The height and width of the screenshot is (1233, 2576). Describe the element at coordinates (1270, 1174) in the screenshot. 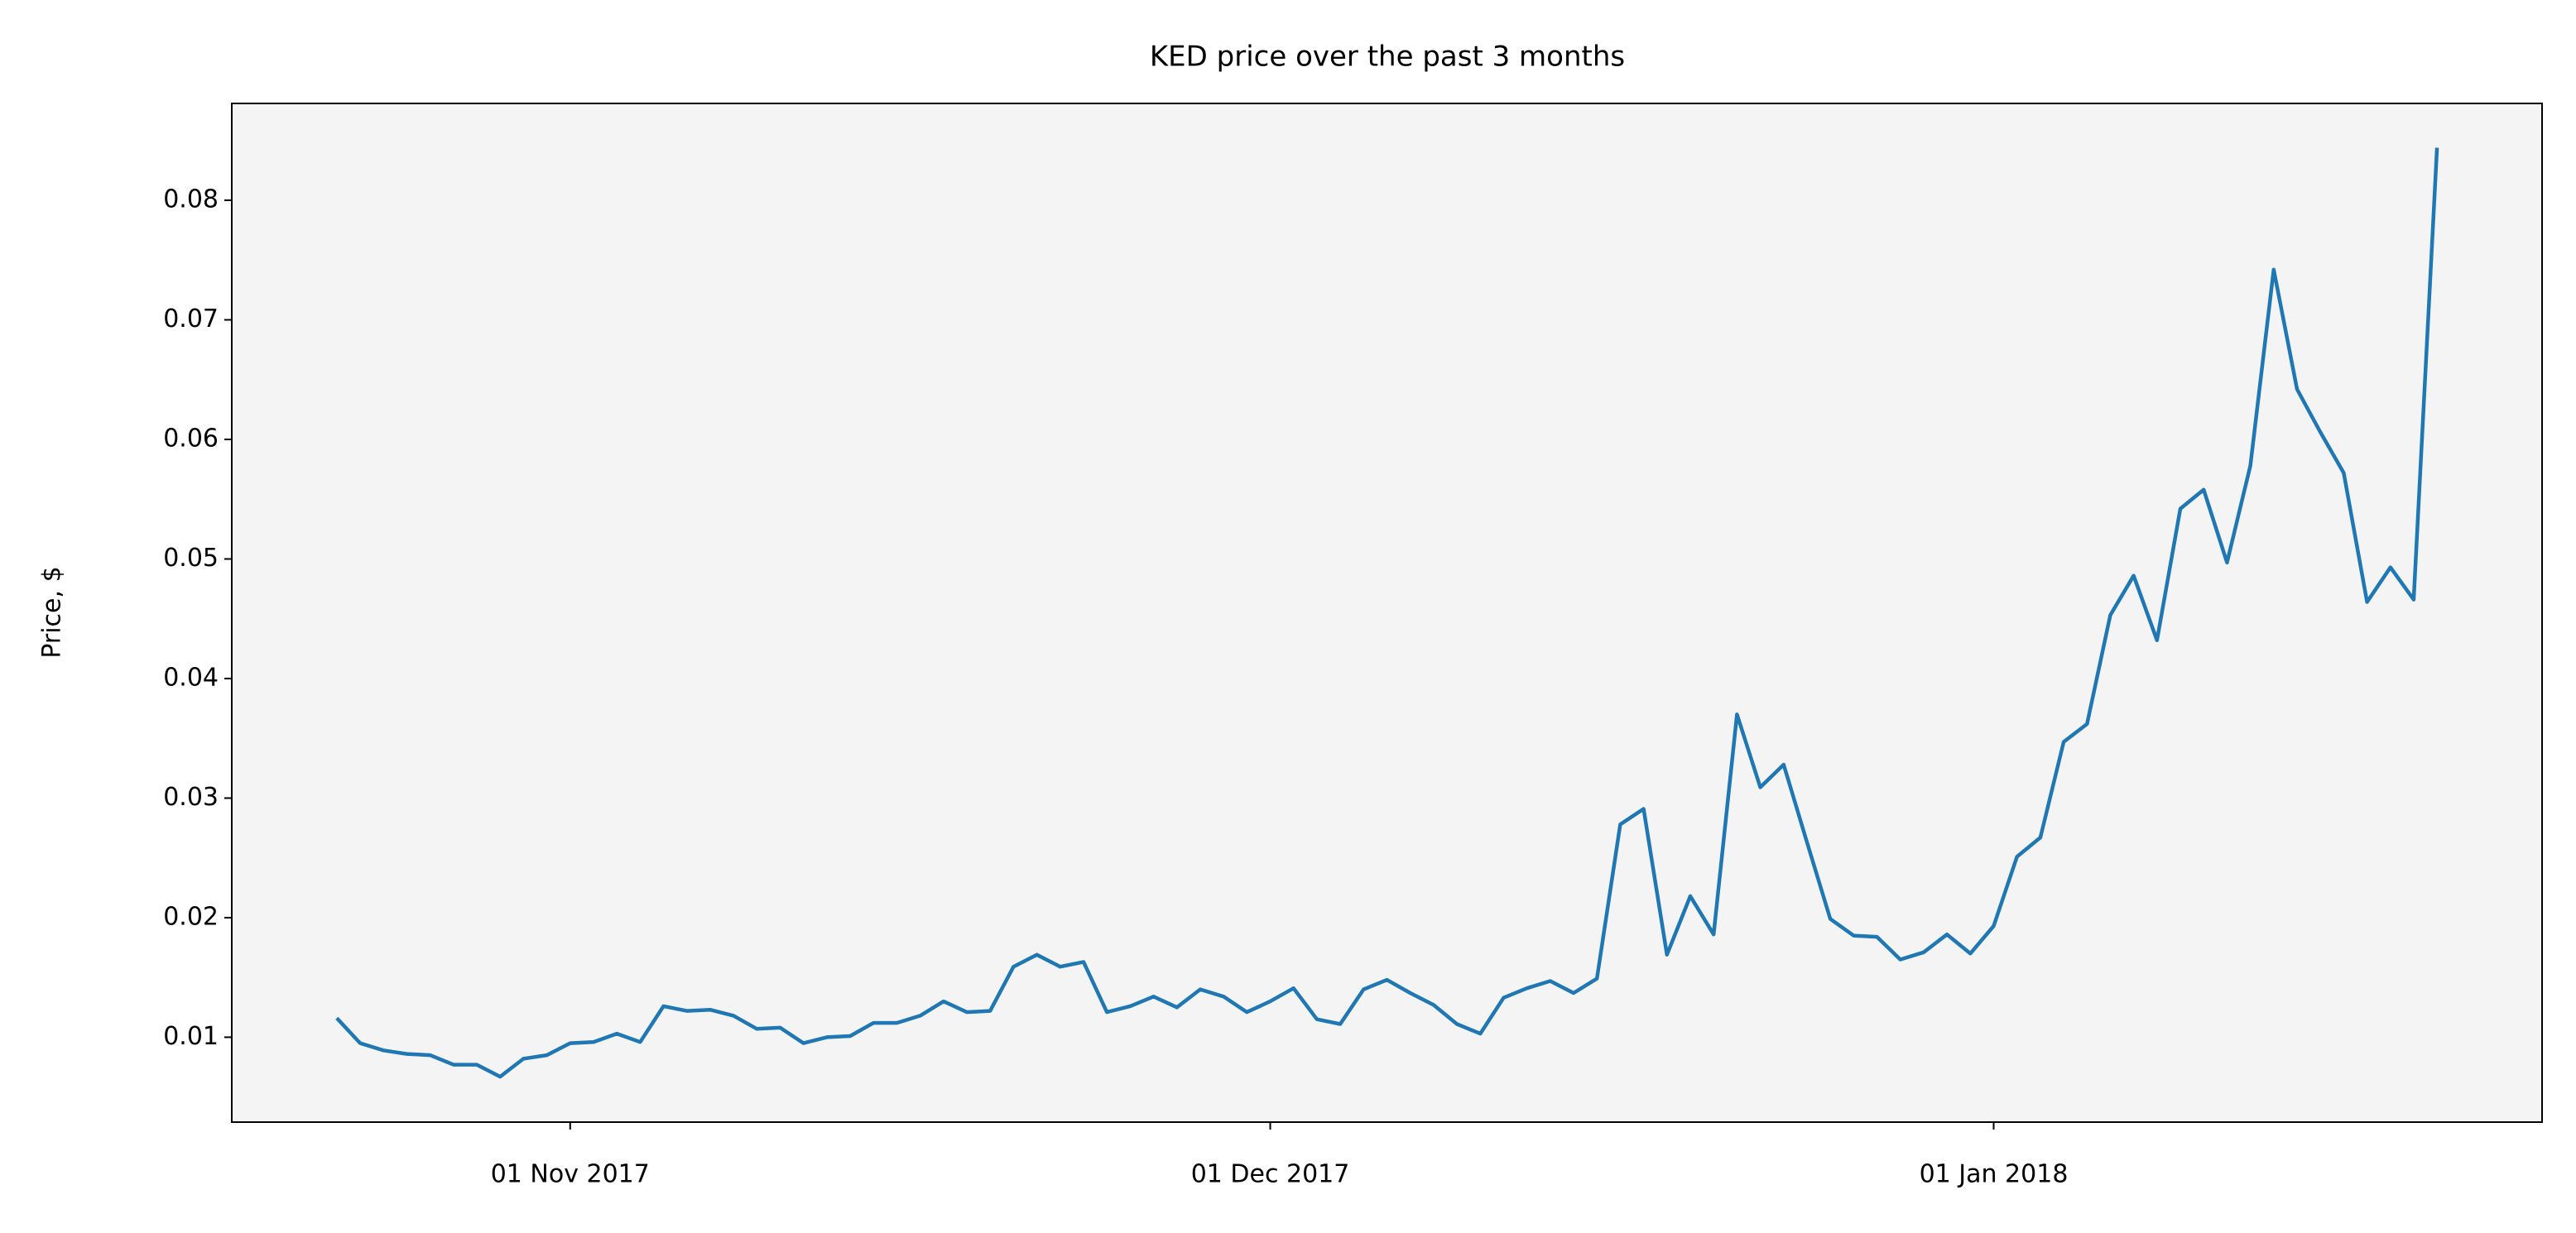

I see `x-tick-label: 01 Dec 2017` at that location.